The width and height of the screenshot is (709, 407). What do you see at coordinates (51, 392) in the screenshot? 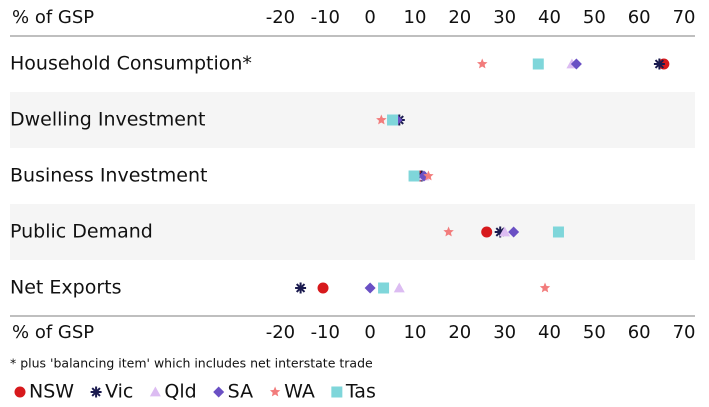
I see `legend-label: NSW` at bounding box center [51, 392].